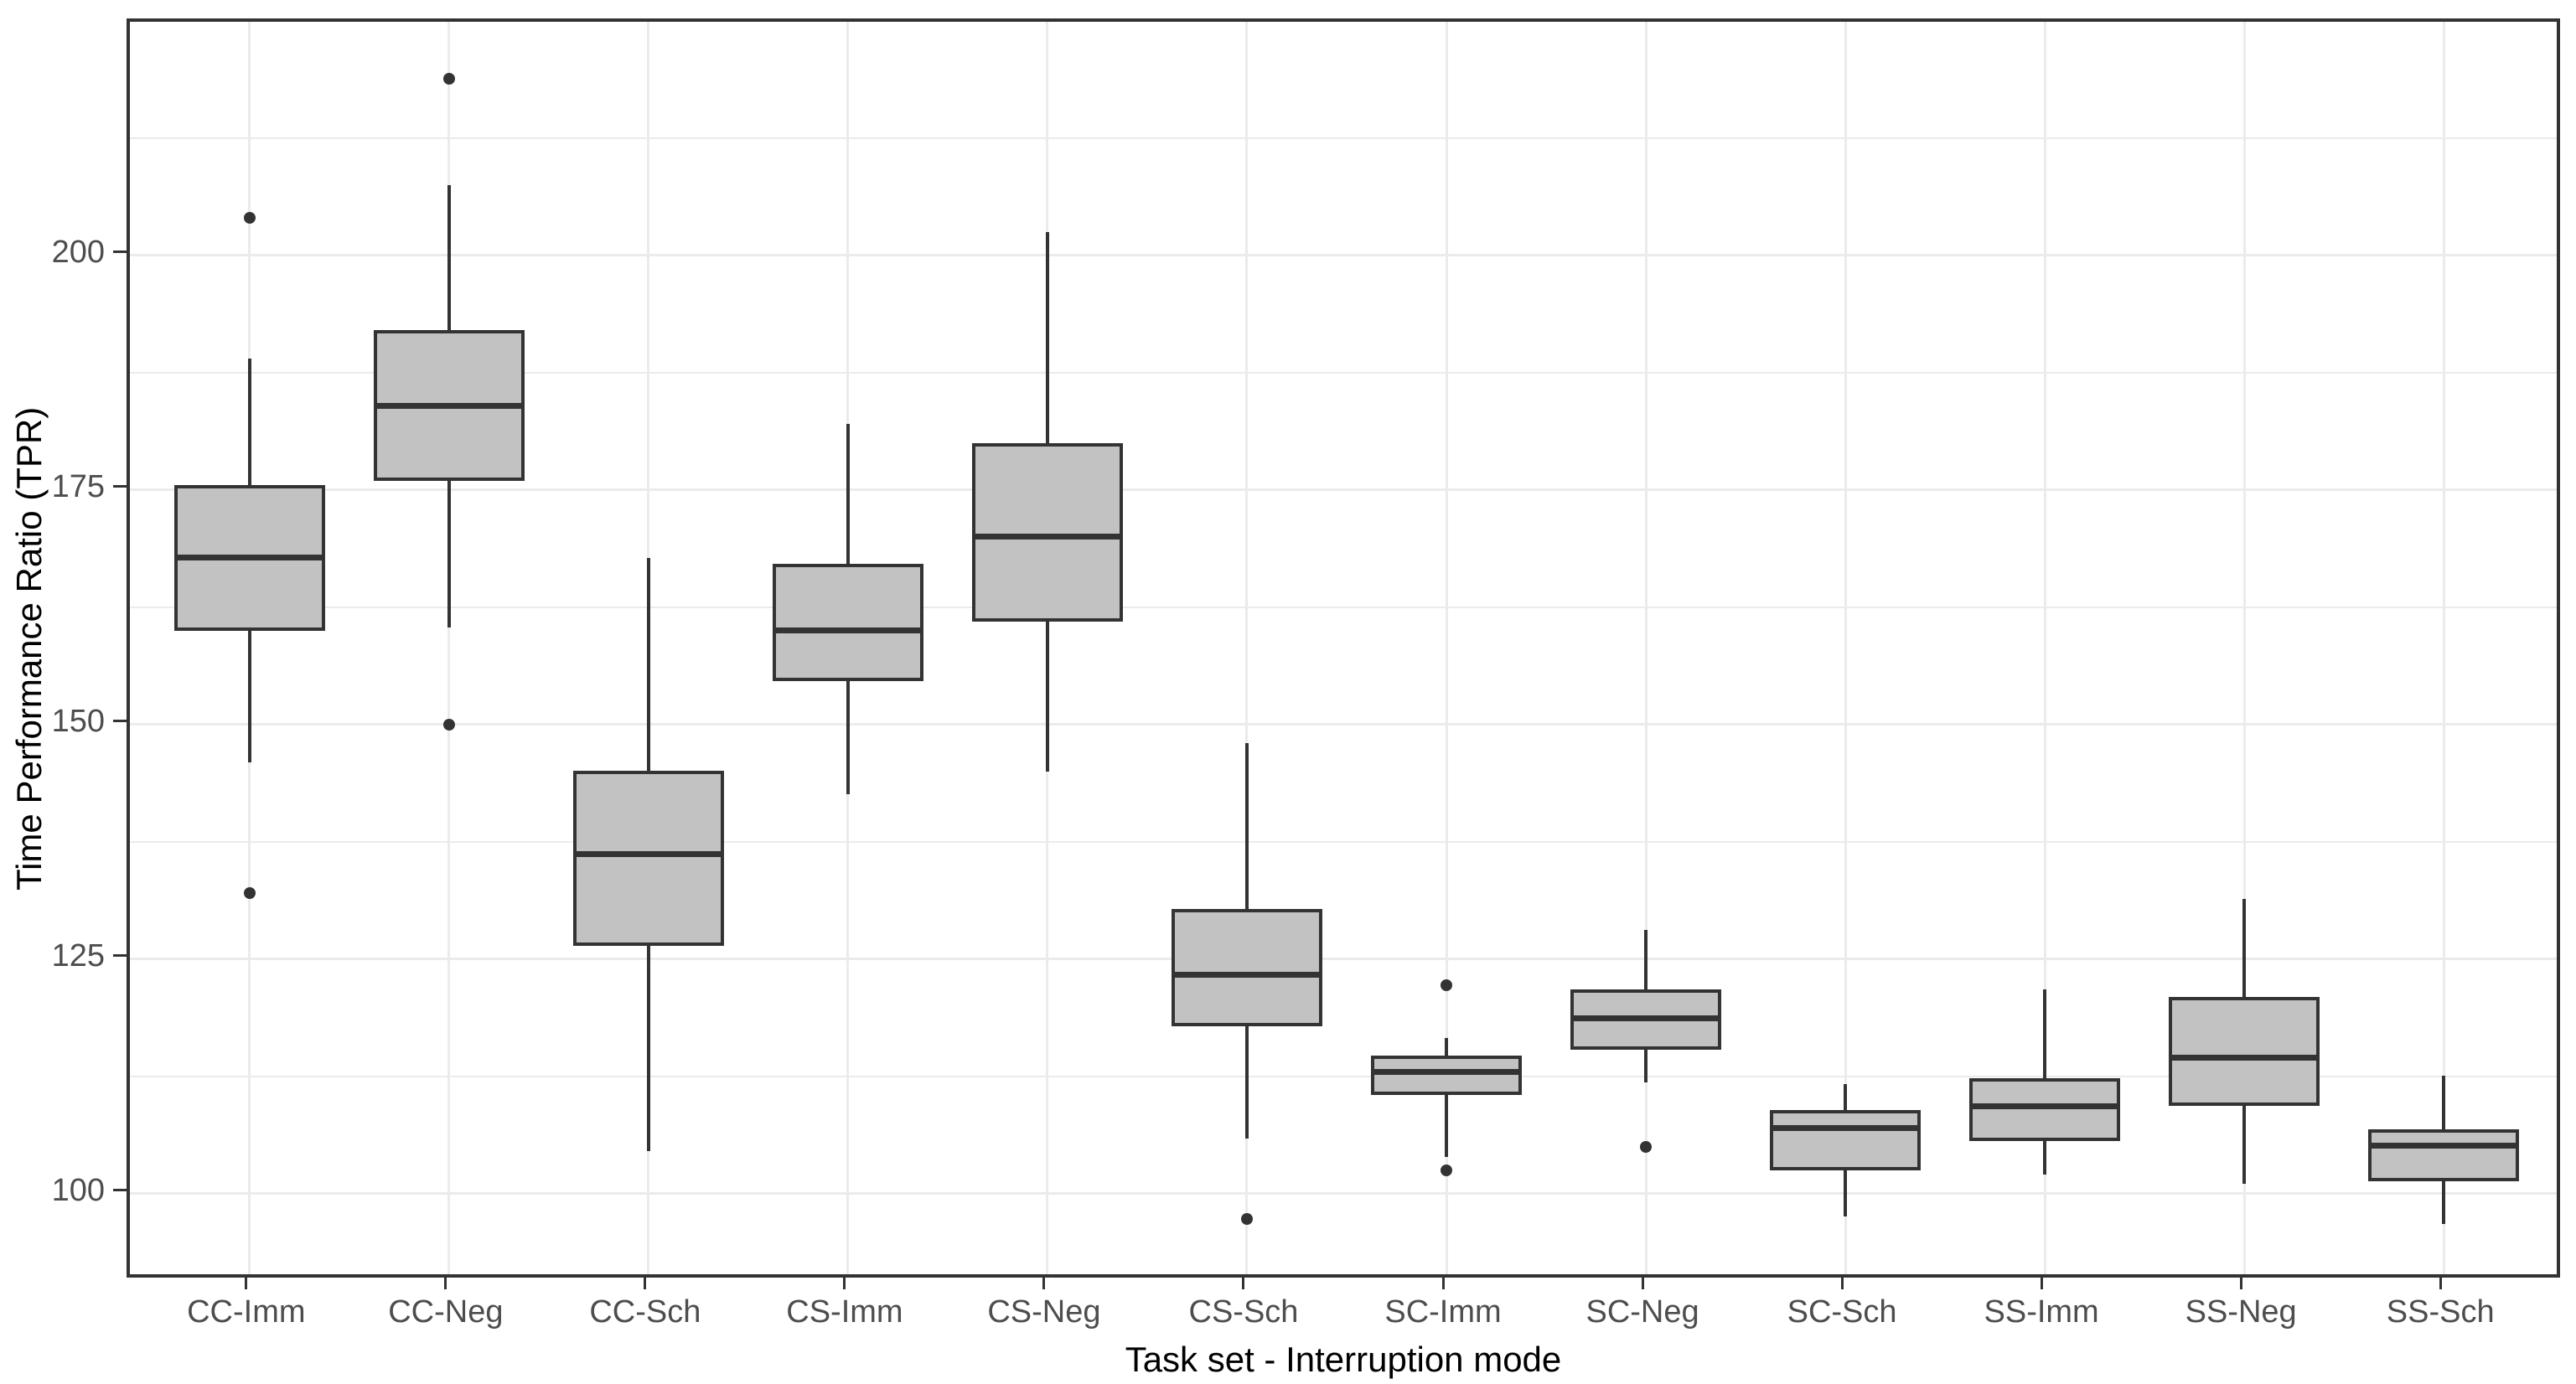 The width and height of the screenshot is (2576, 1384). I want to click on x-tick-label: SC-Sch, so click(1842, 1312).